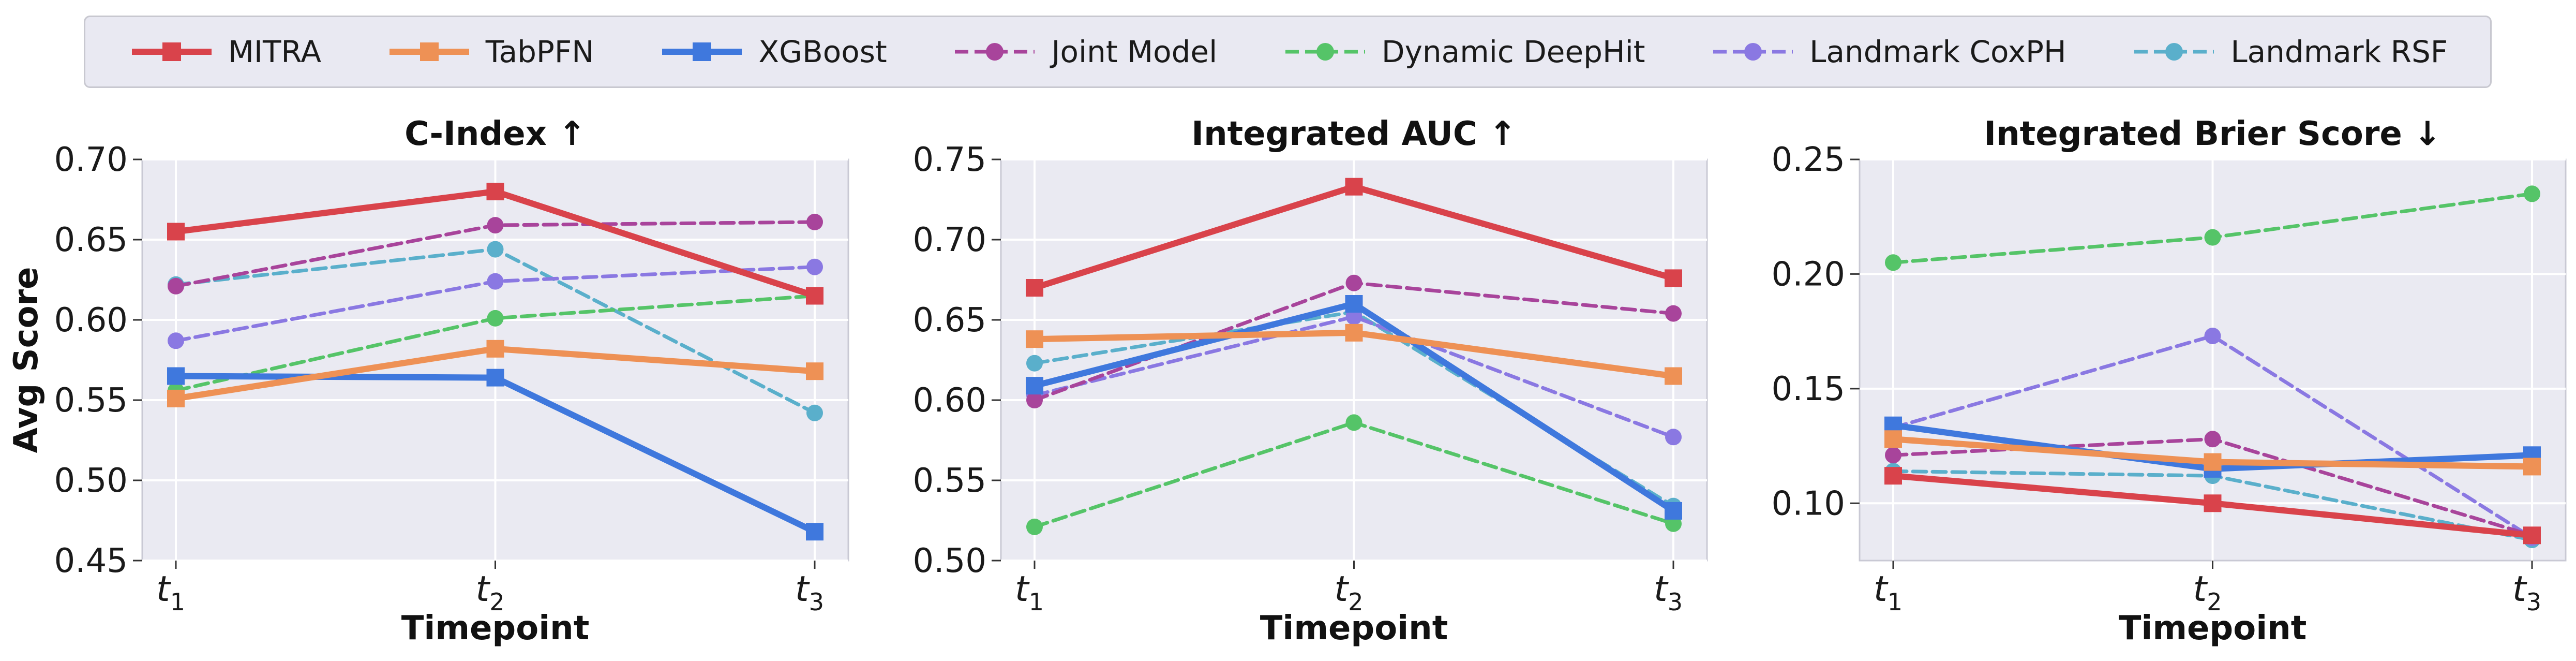 The image size is (2576, 661). I want to click on chart-title: Integrated Brier Score ↓, so click(2212, 134).